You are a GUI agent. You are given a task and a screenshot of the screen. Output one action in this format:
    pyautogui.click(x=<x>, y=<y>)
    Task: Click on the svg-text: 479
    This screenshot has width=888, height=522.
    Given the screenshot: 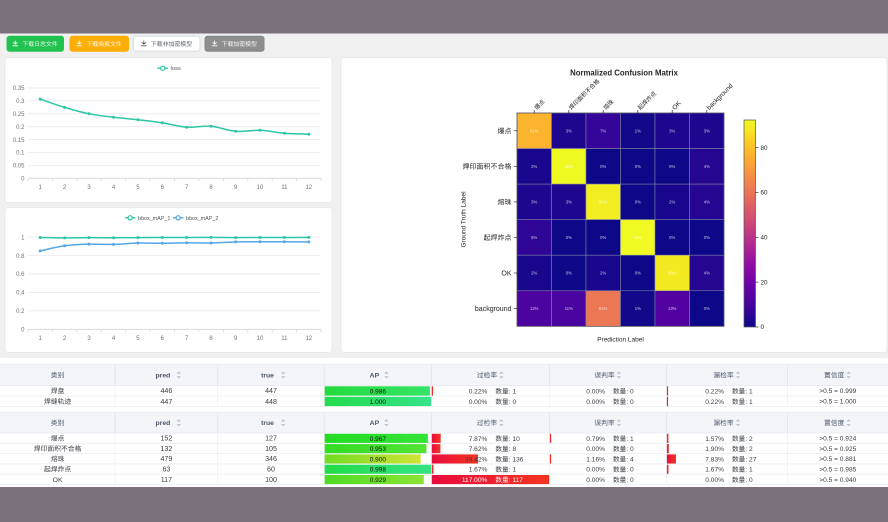 What is the action you would take?
    pyautogui.click(x=166, y=459)
    